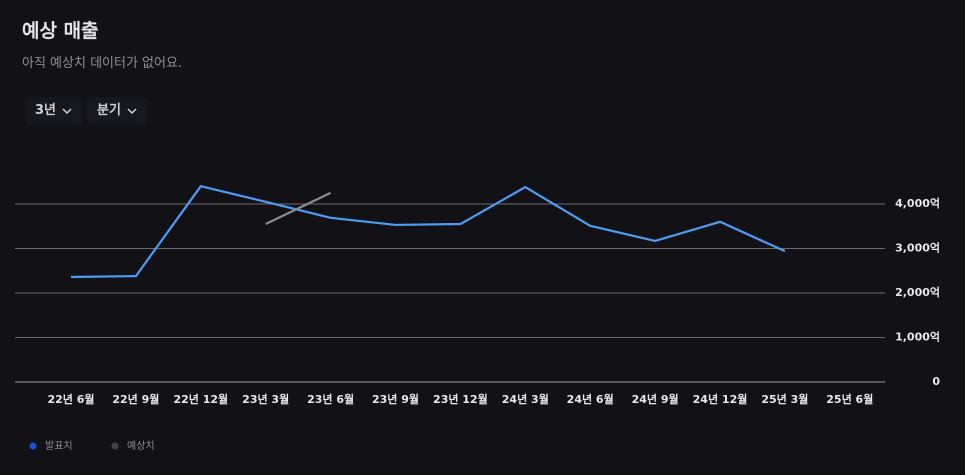 Image resolution: width=965 pixels, height=475 pixels. I want to click on subtitle: 아직 예상치 데이터가 없어요., so click(102, 63).